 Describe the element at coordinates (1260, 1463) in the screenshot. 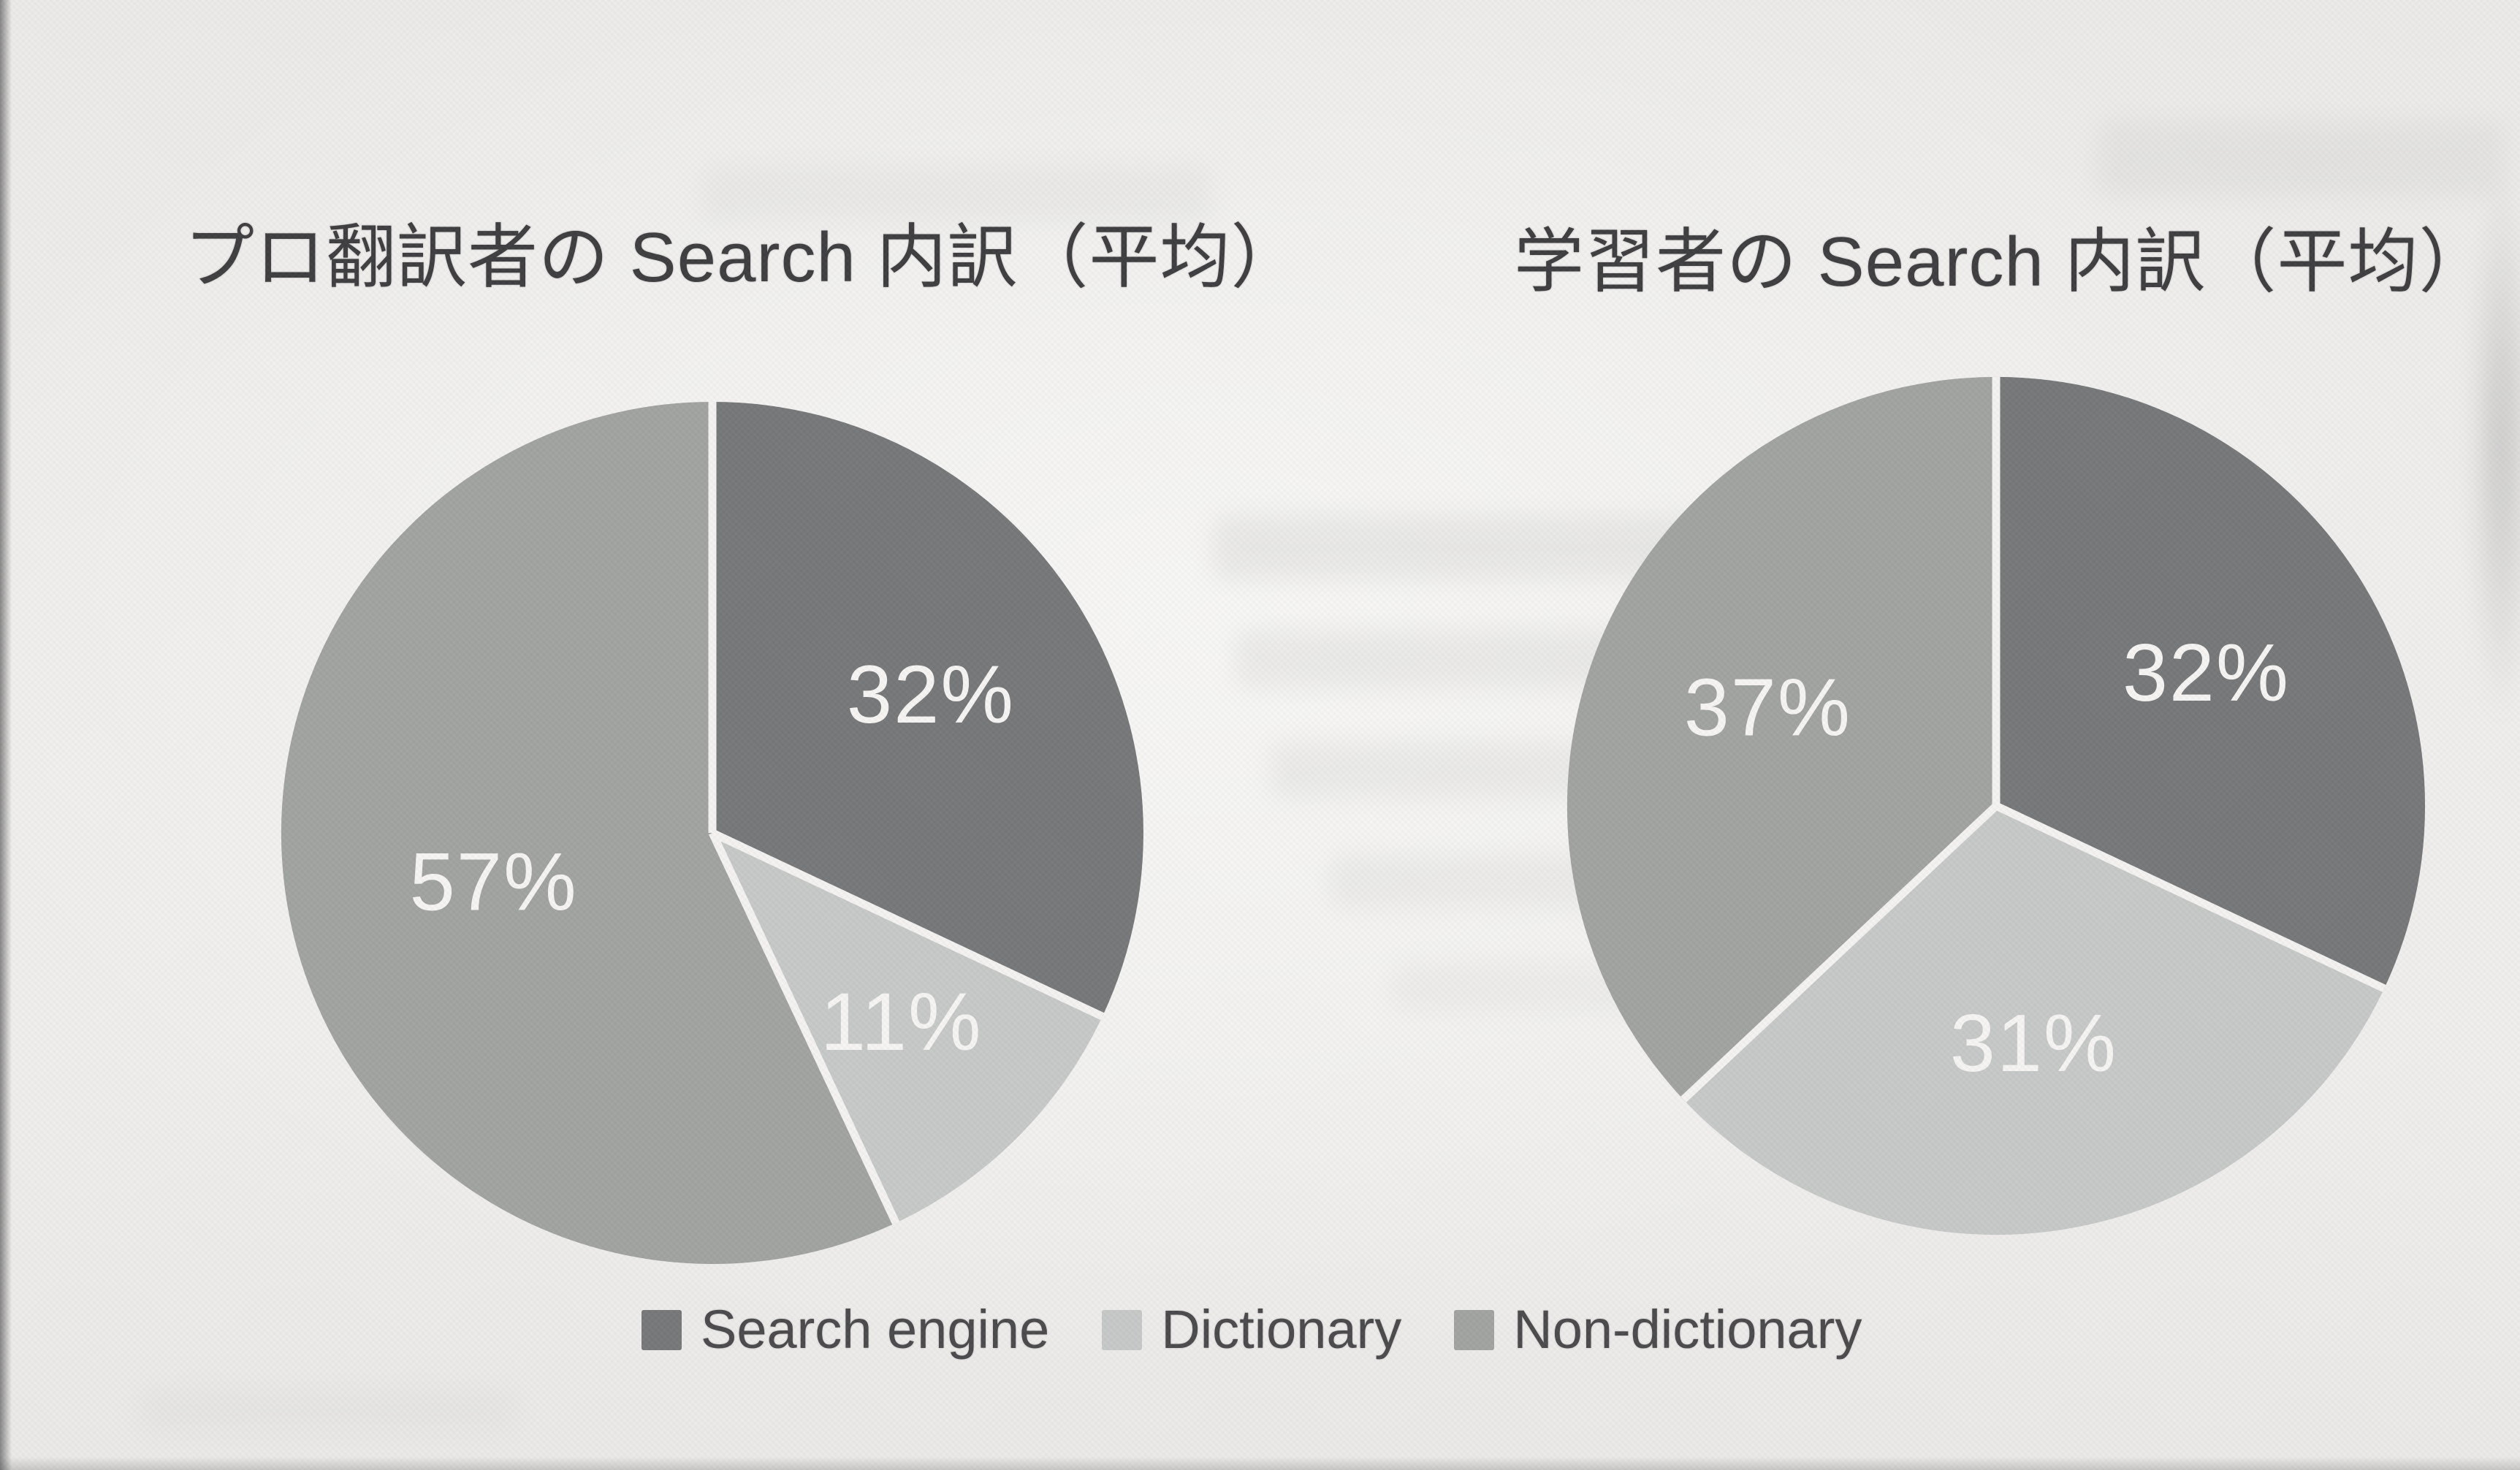

I see `page-bottom-shadow-edge` at that location.